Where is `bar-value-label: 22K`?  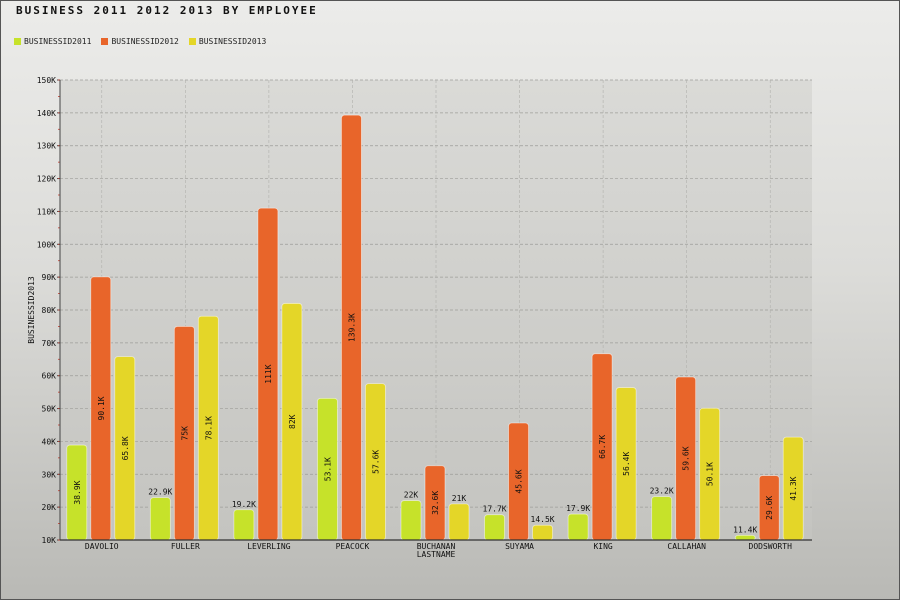
bar-value-label: 22K is located at coordinates (411, 495).